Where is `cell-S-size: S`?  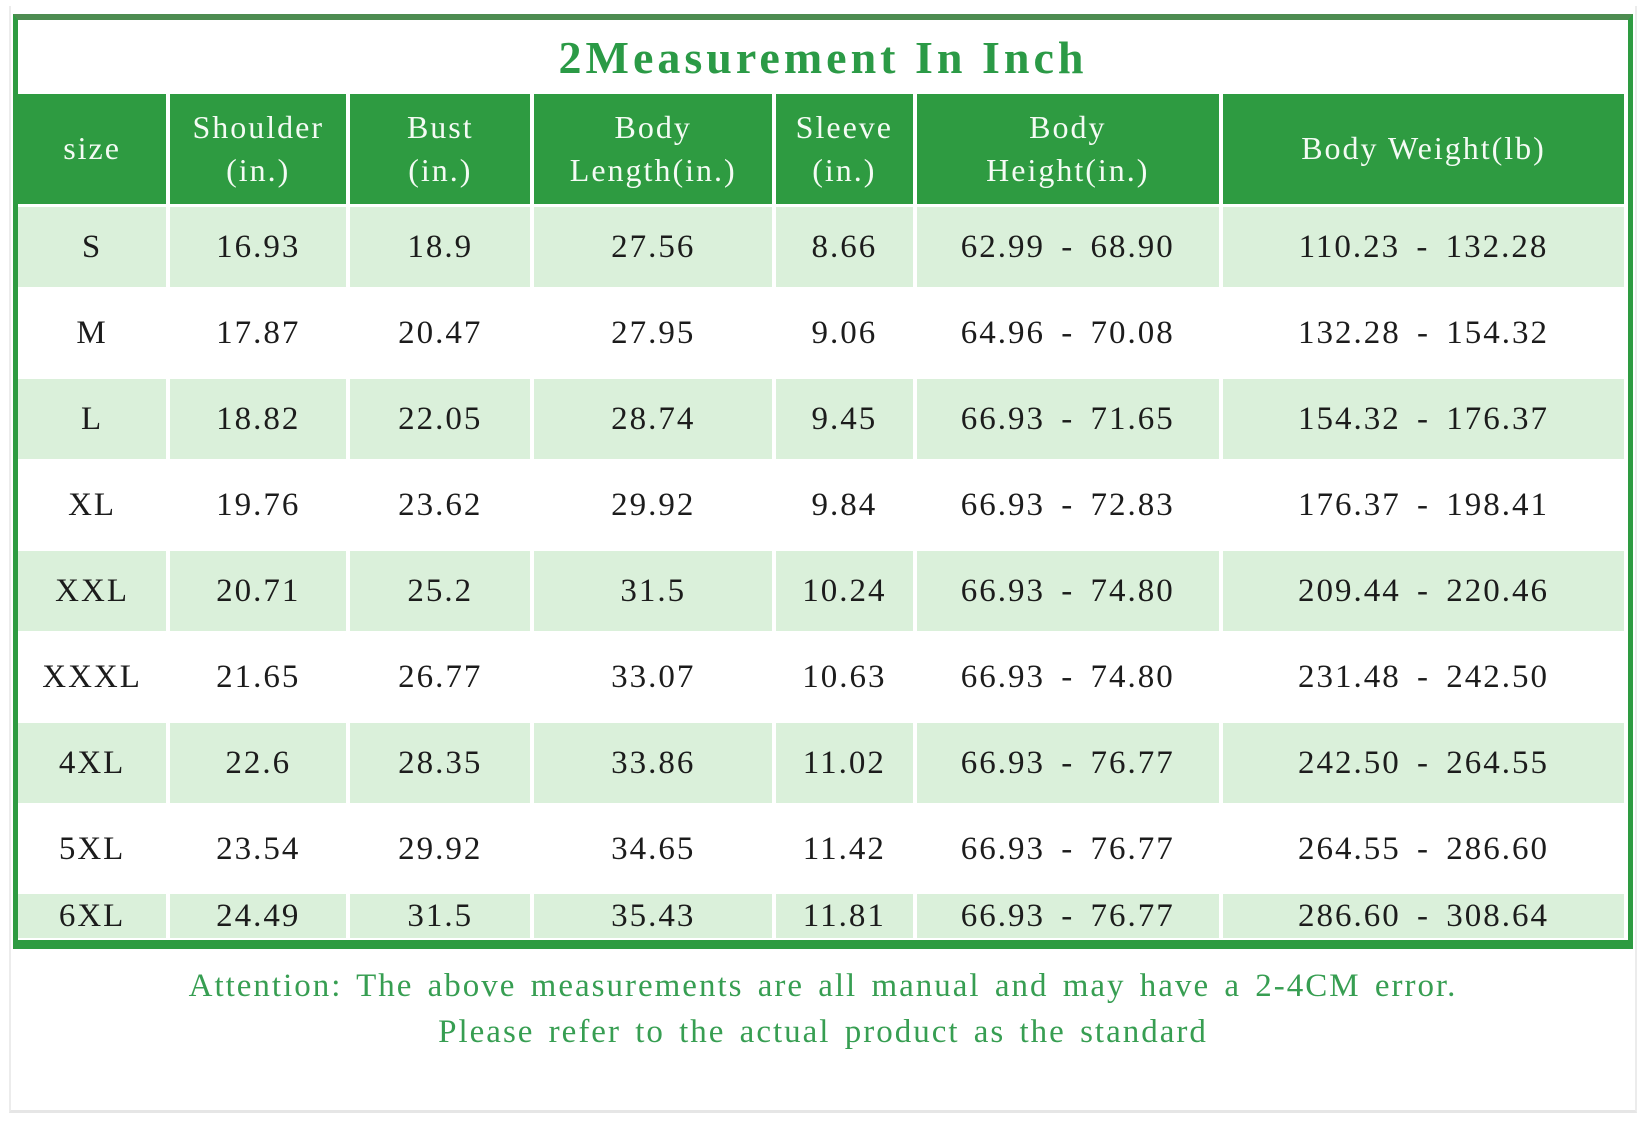 cell-S-size: S is located at coordinates (92, 247).